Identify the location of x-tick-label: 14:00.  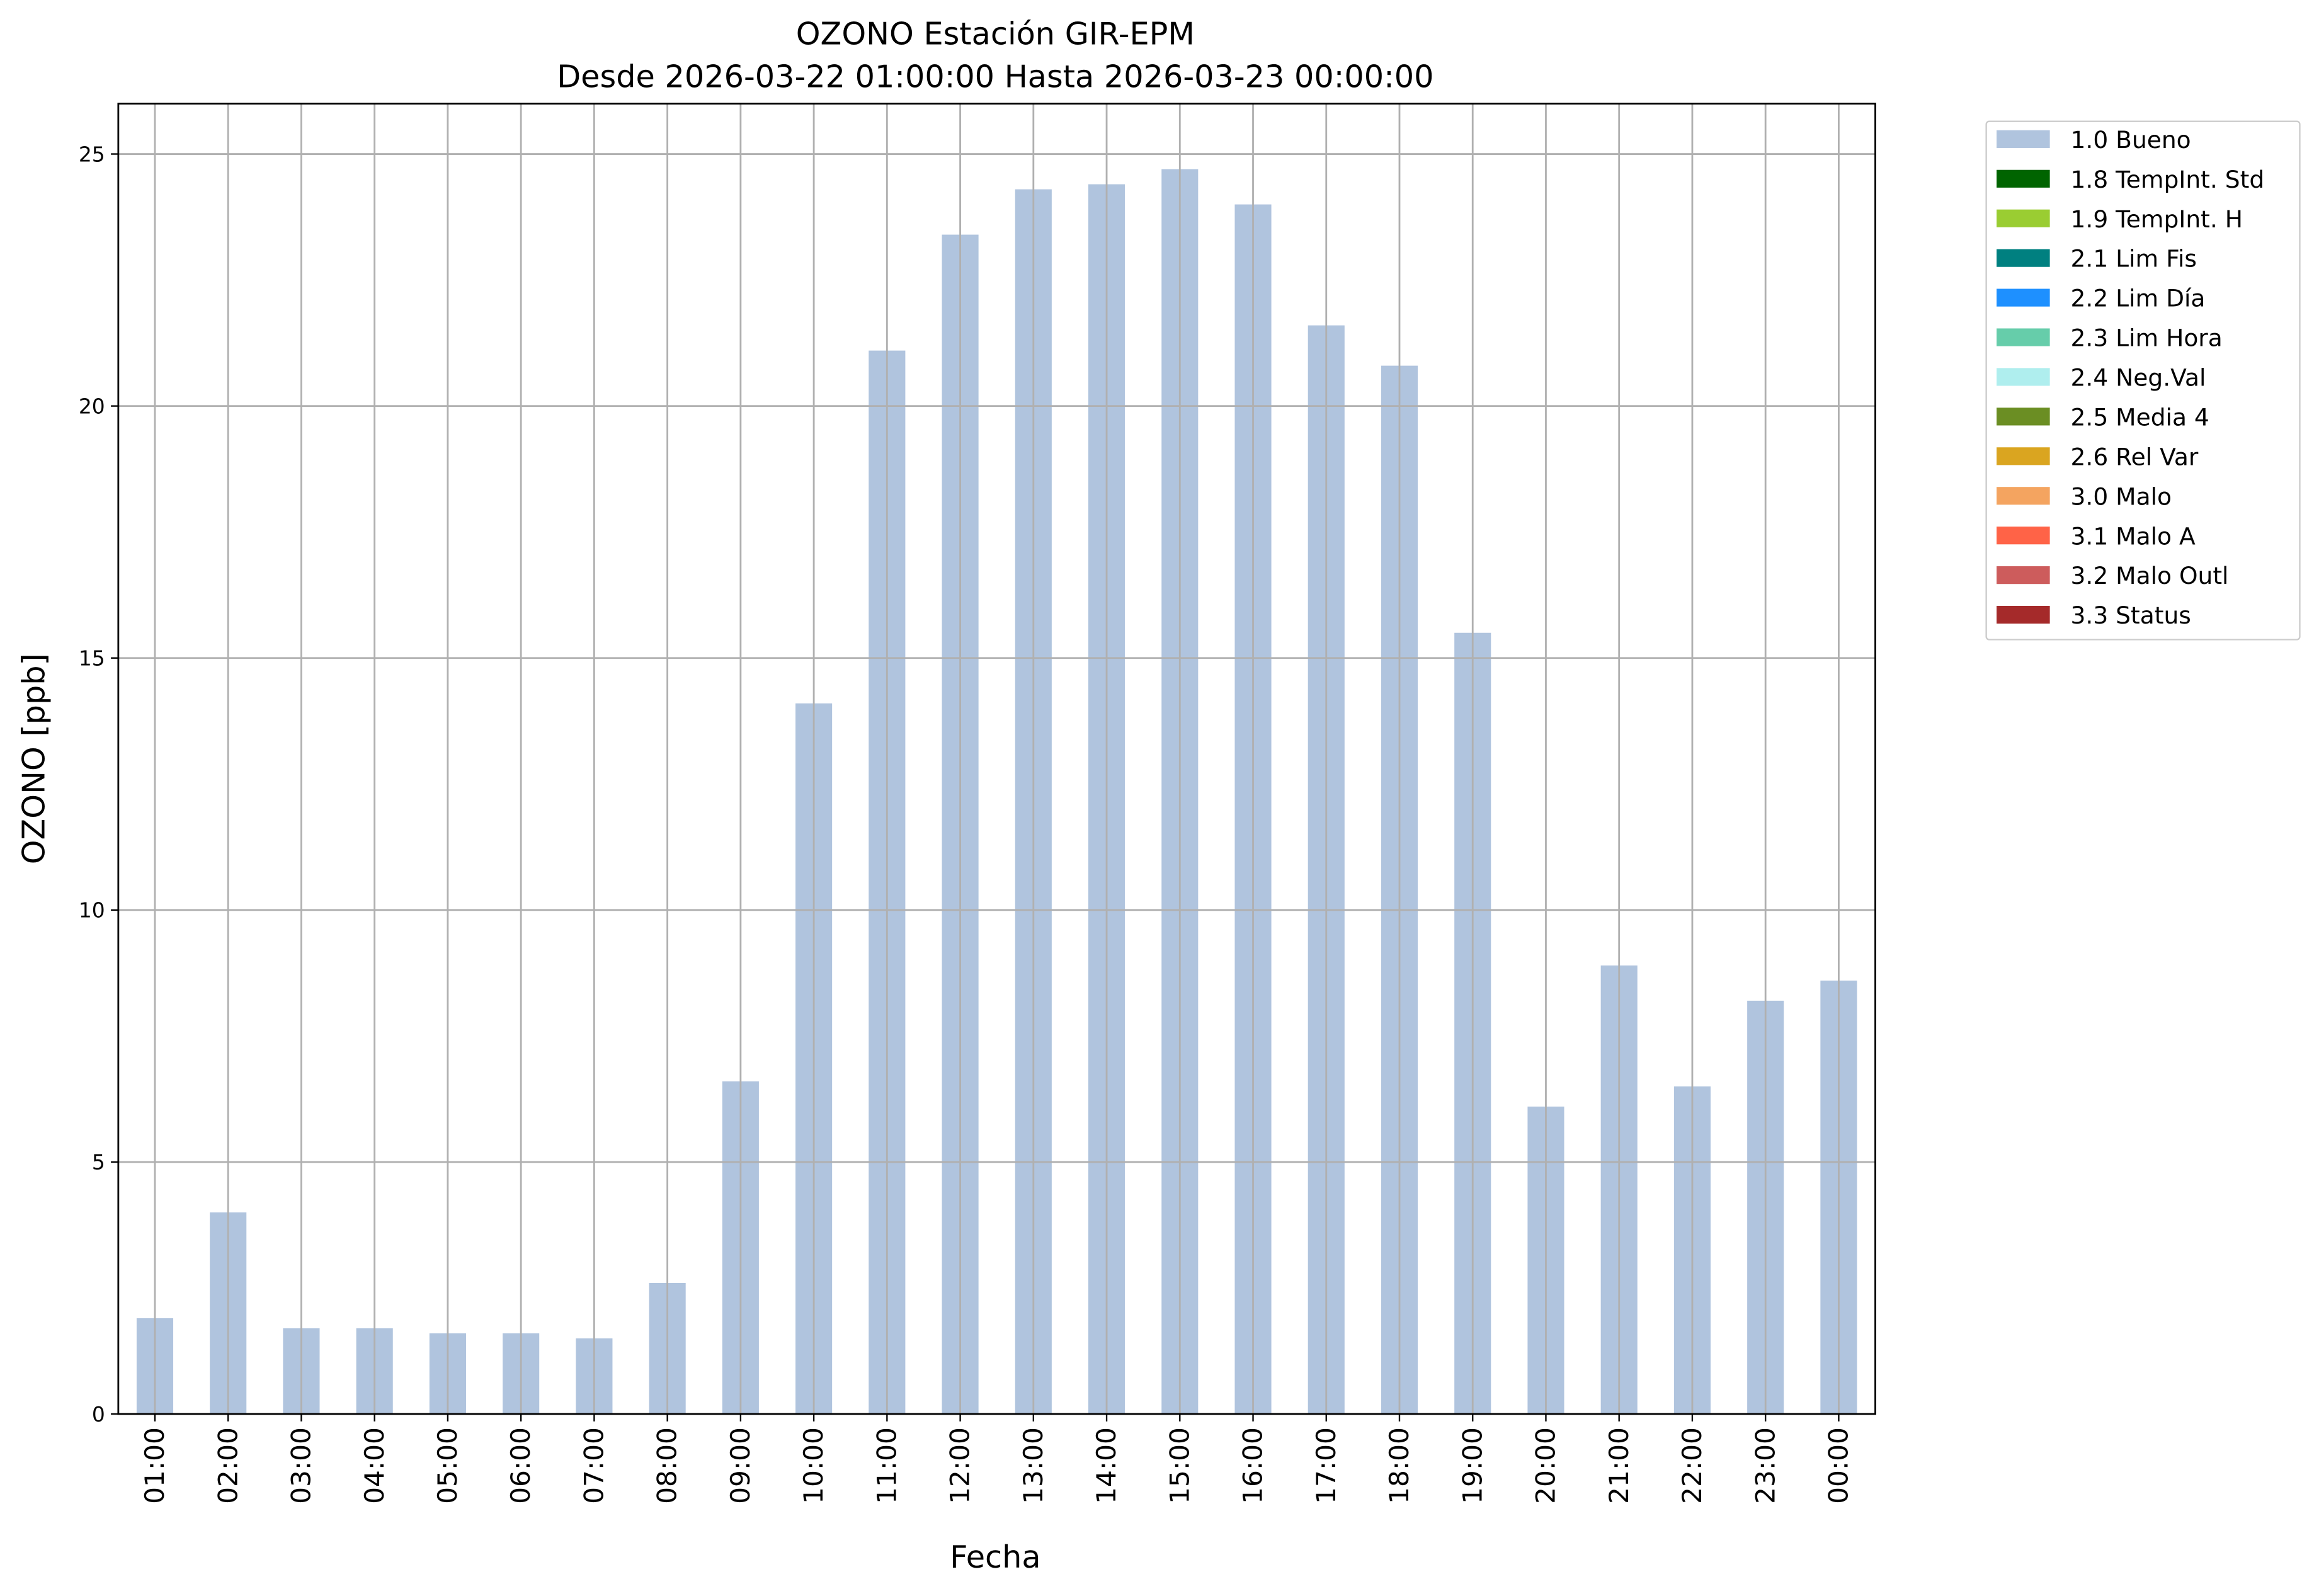
(1106, 1465).